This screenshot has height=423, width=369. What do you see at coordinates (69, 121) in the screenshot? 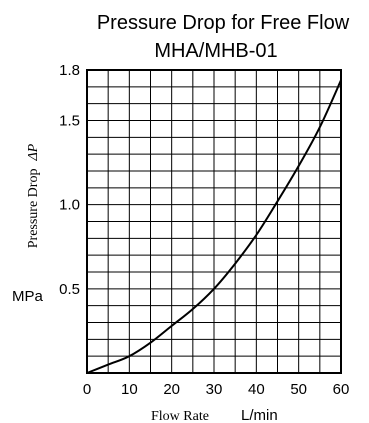
I see `y-tick-label: 1.5` at bounding box center [69, 121].